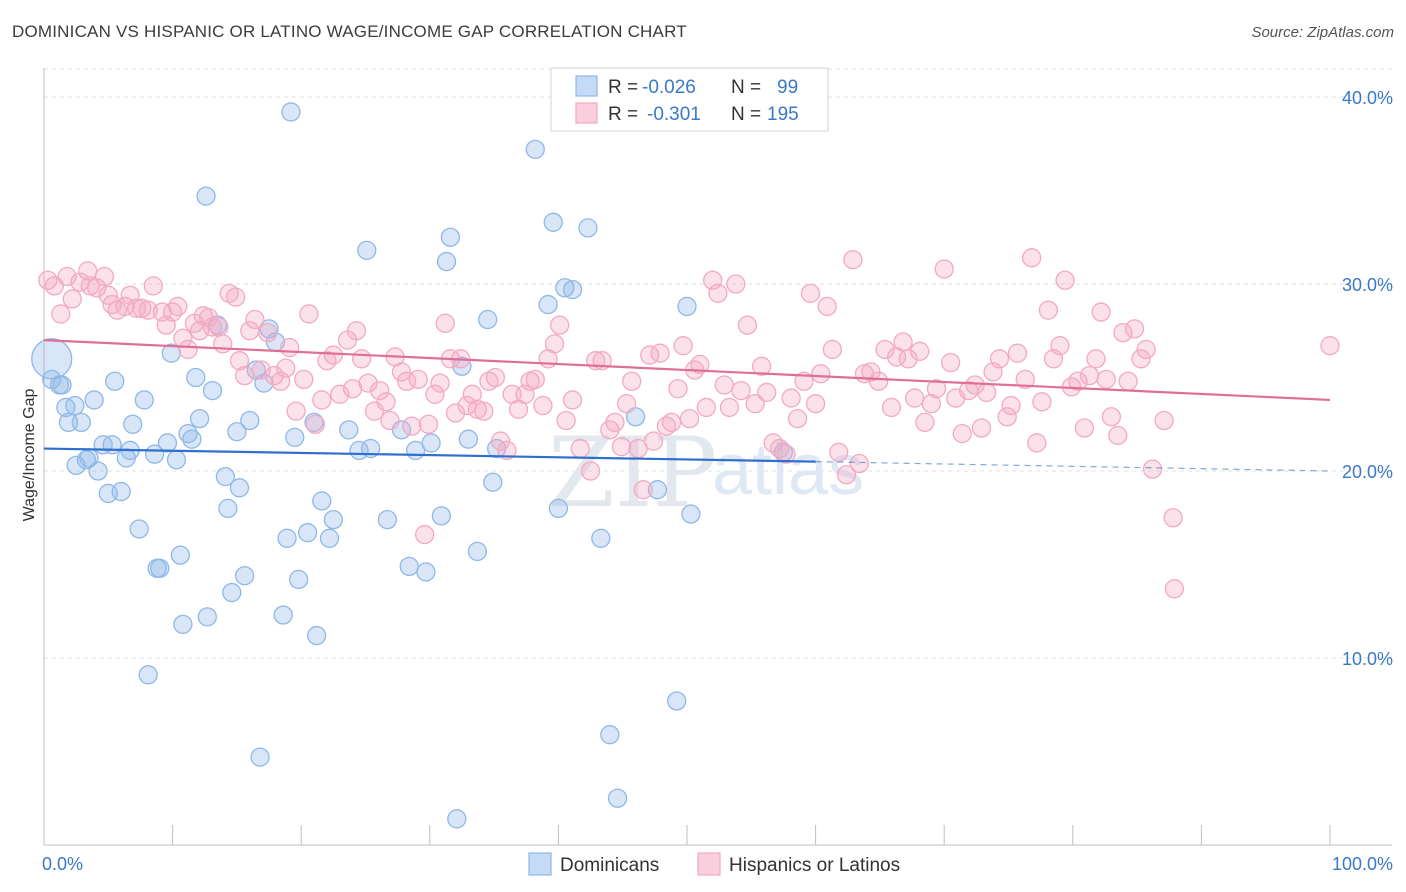 This screenshot has height=892, width=1406. What do you see at coordinates (1367, 98) in the screenshot?
I see `y-tick-label-40: 40.0%` at bounding box center [1367, 98].